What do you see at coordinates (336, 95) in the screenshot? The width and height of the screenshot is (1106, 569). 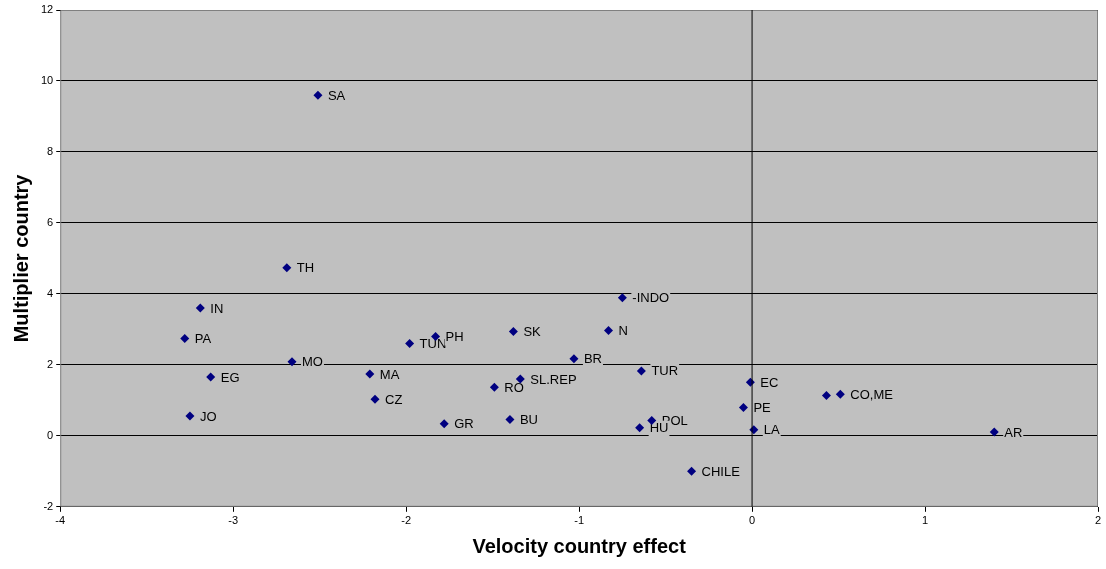 I see `annotation: SA` at bounding box center [336, 95].